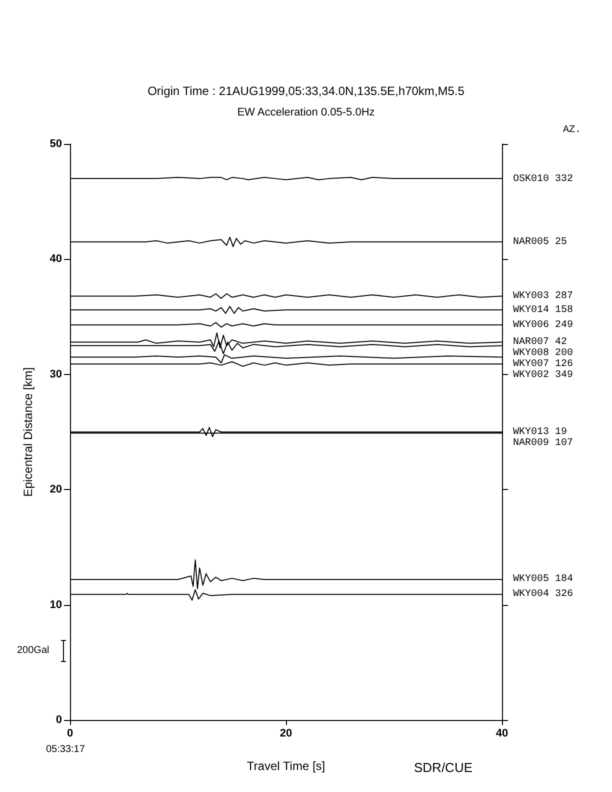  Describe the element at coordinates (70, 734) in the screenshot. I see `x-tick-label: 0` at that location.